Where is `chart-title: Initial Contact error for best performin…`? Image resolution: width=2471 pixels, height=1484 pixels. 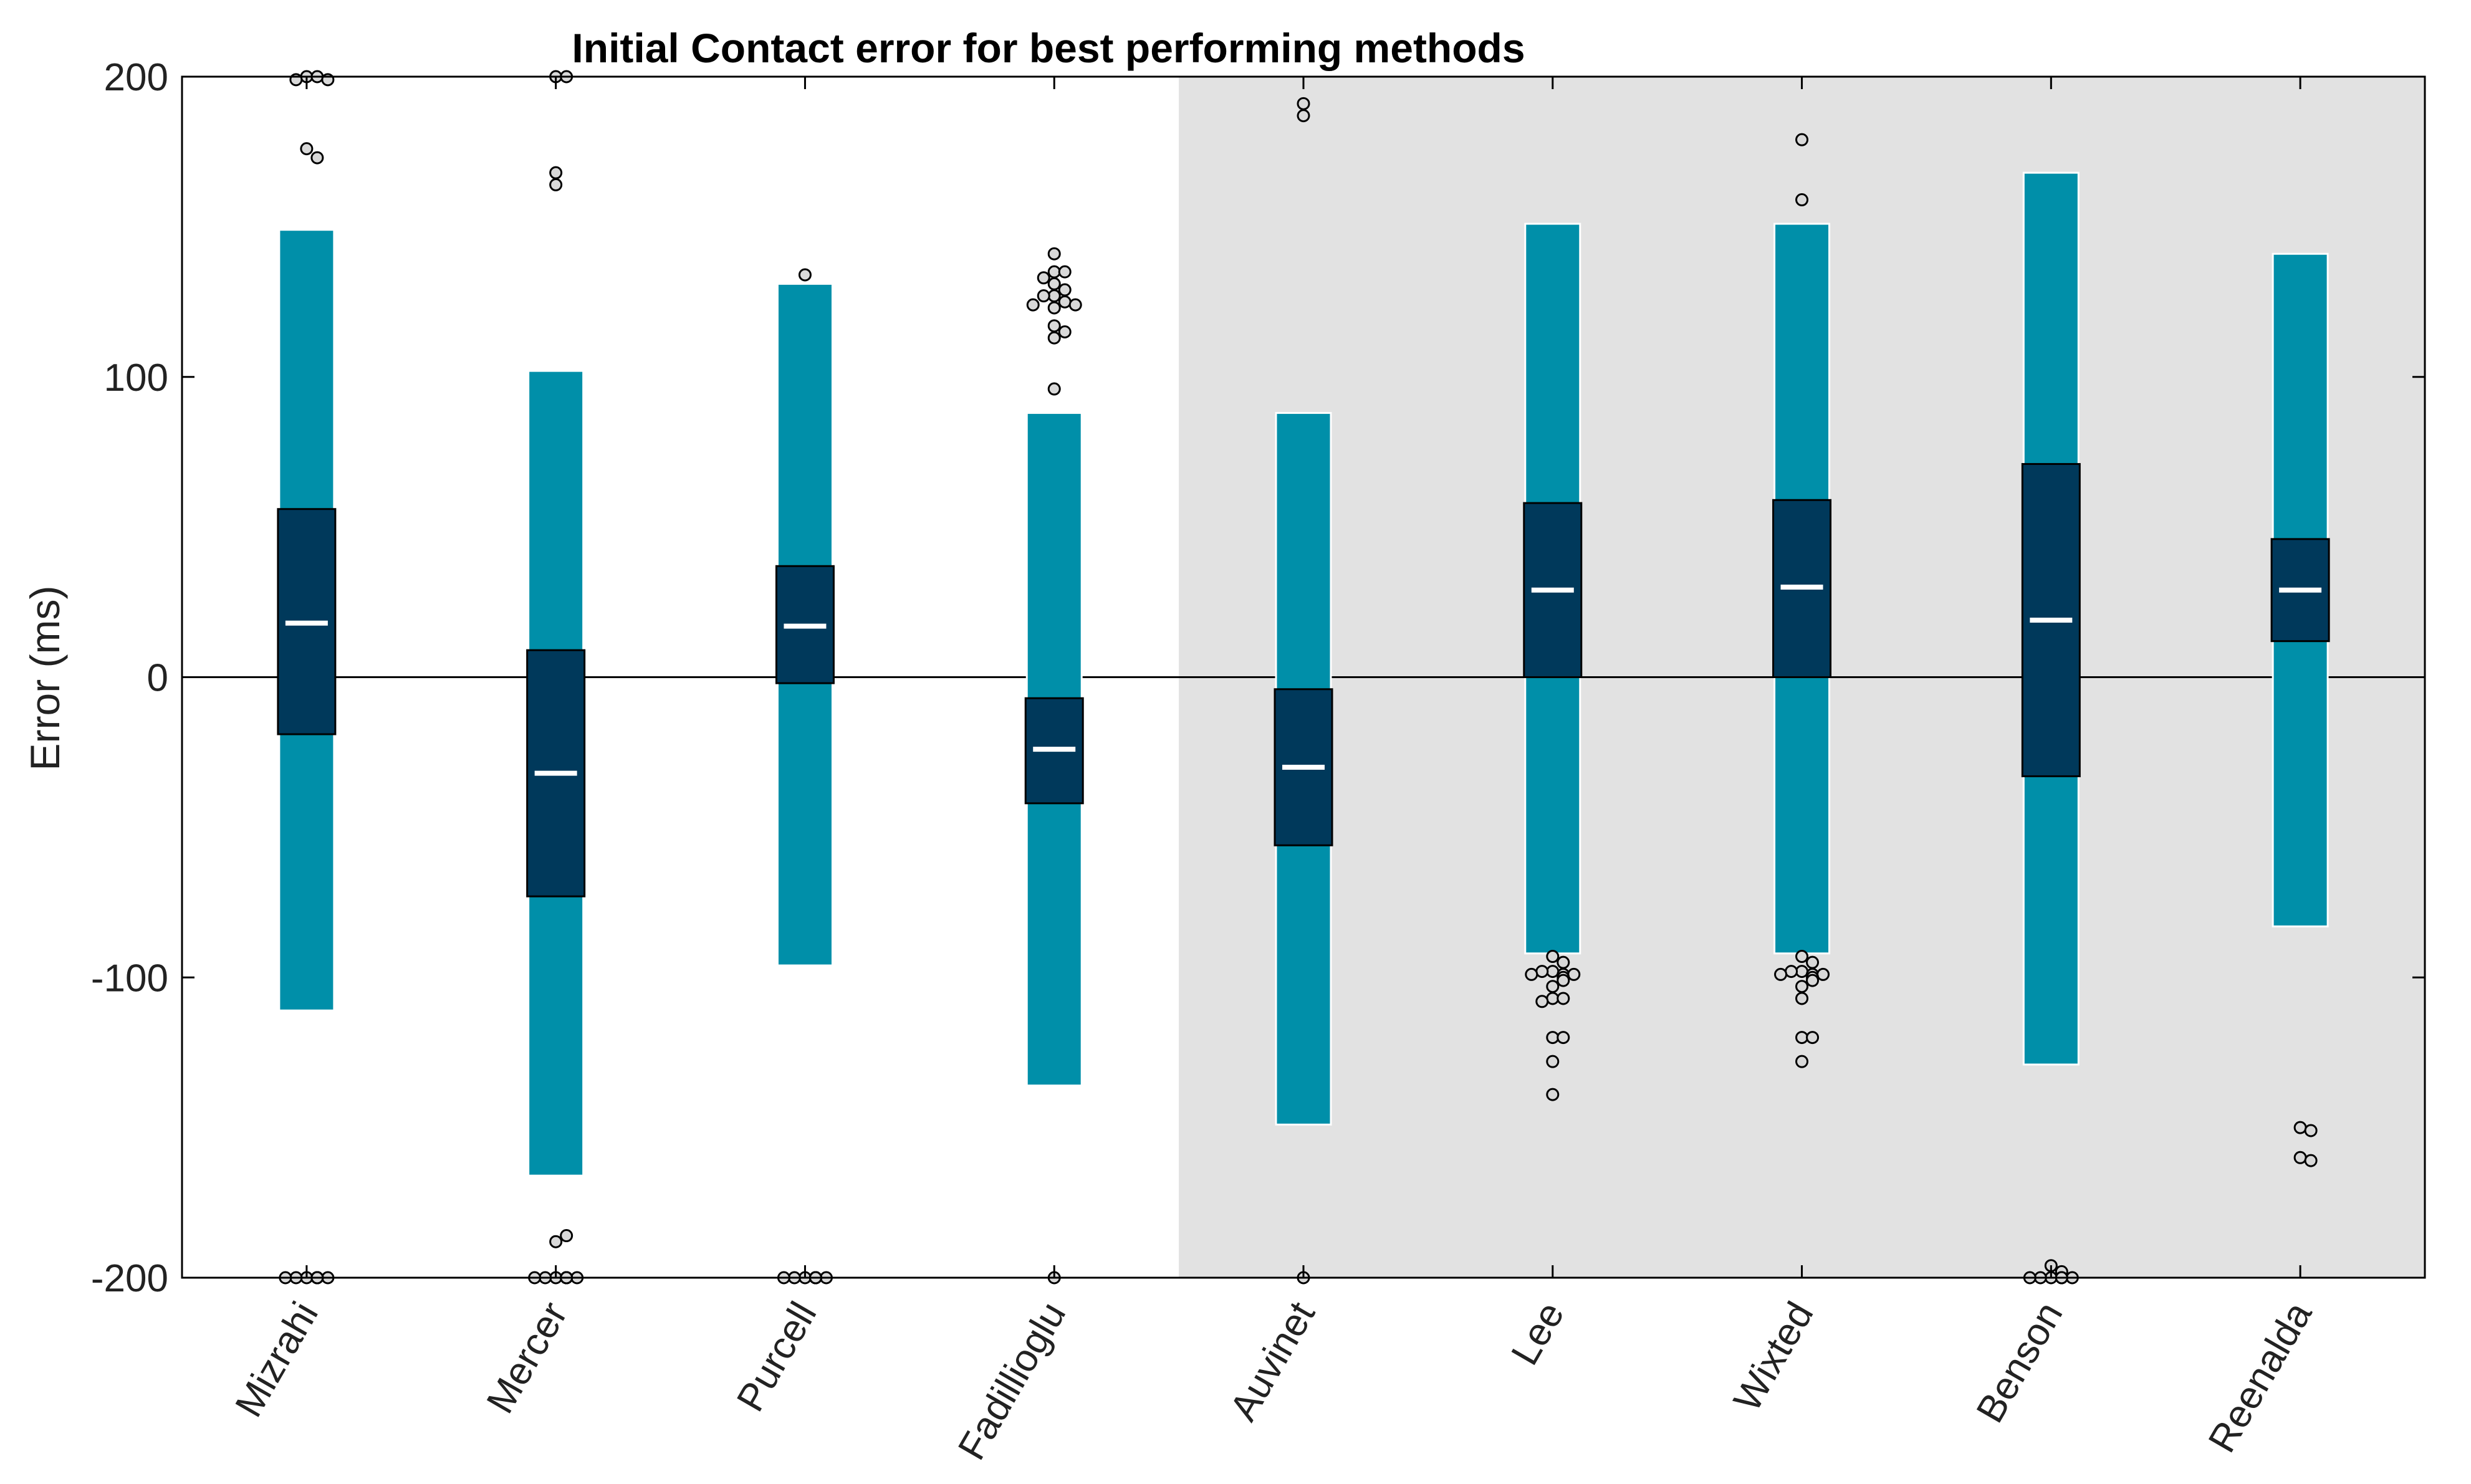
chart-title: Initial Contact error for best performin… is located at coordinates (1048, 48).